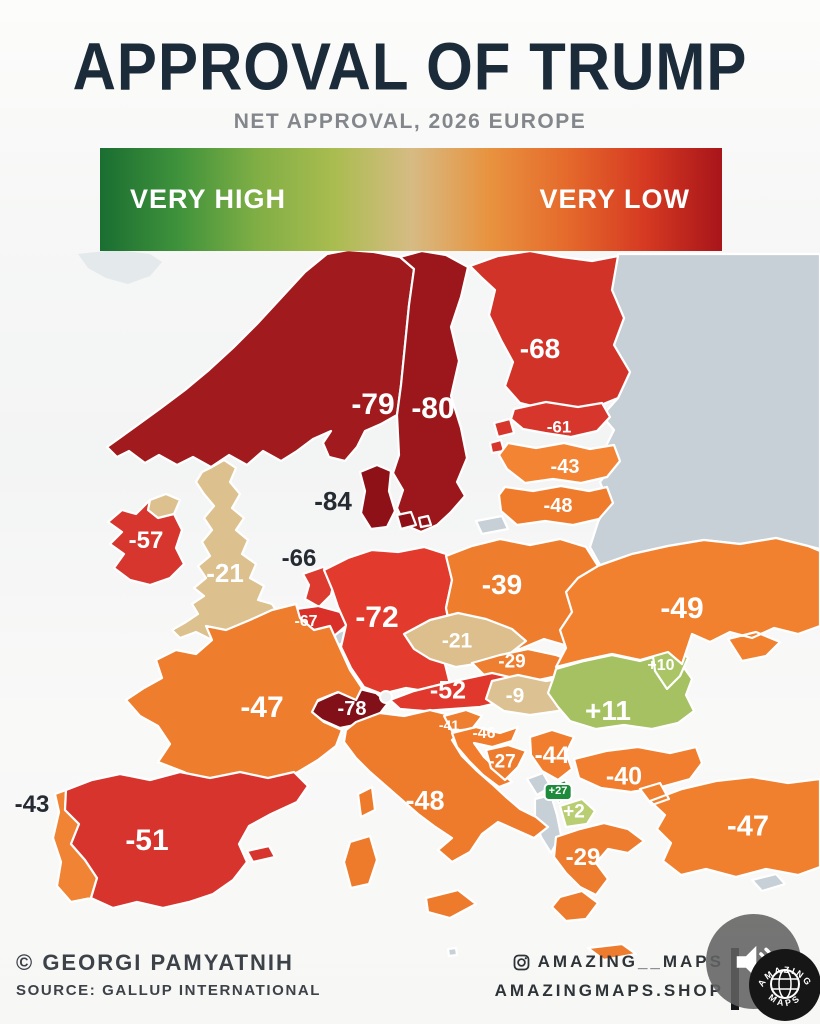 The width and height of the screenshot is (820, 1024). Describe the element at coordinates (521, 962) in the screenshot. I see `instagram-icon` at that location.